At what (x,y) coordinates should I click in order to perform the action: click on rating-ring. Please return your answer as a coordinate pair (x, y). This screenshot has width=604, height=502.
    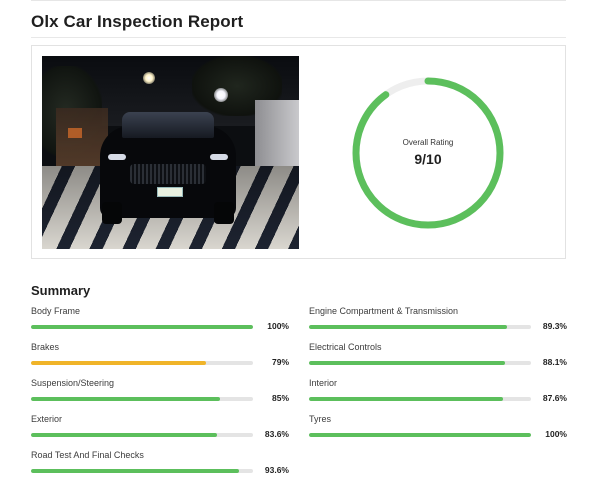
    Looking at the image, I should click on (428, 153).